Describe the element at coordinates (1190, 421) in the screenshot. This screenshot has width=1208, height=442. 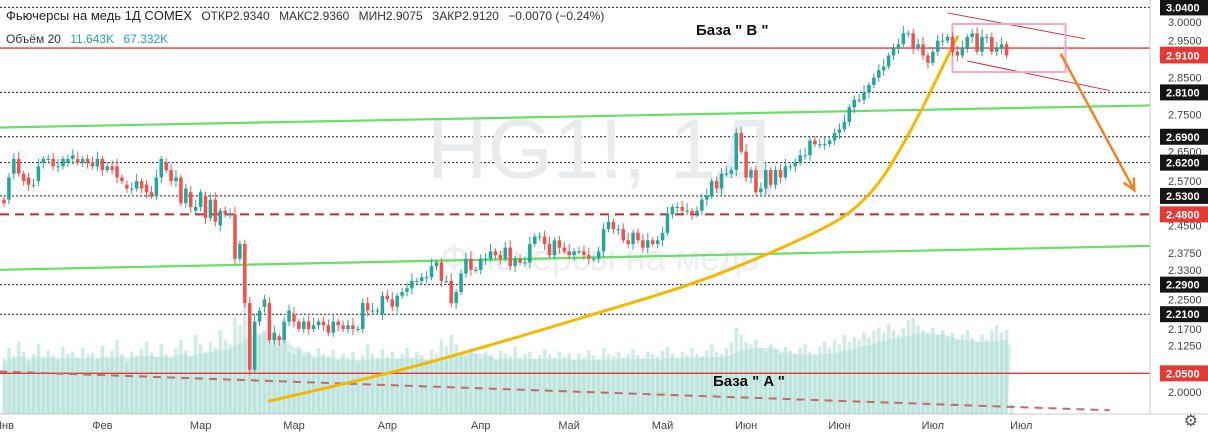
I see `gear-icon: ⚙` at that location.